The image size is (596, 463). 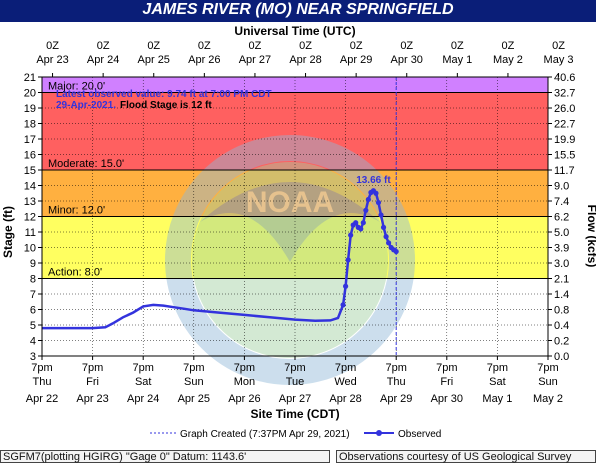 What do you see at coordinates (447, 399) in the screenshot?
I see `bottom-date-label: Apr 30` at bounding box center [447, 399].